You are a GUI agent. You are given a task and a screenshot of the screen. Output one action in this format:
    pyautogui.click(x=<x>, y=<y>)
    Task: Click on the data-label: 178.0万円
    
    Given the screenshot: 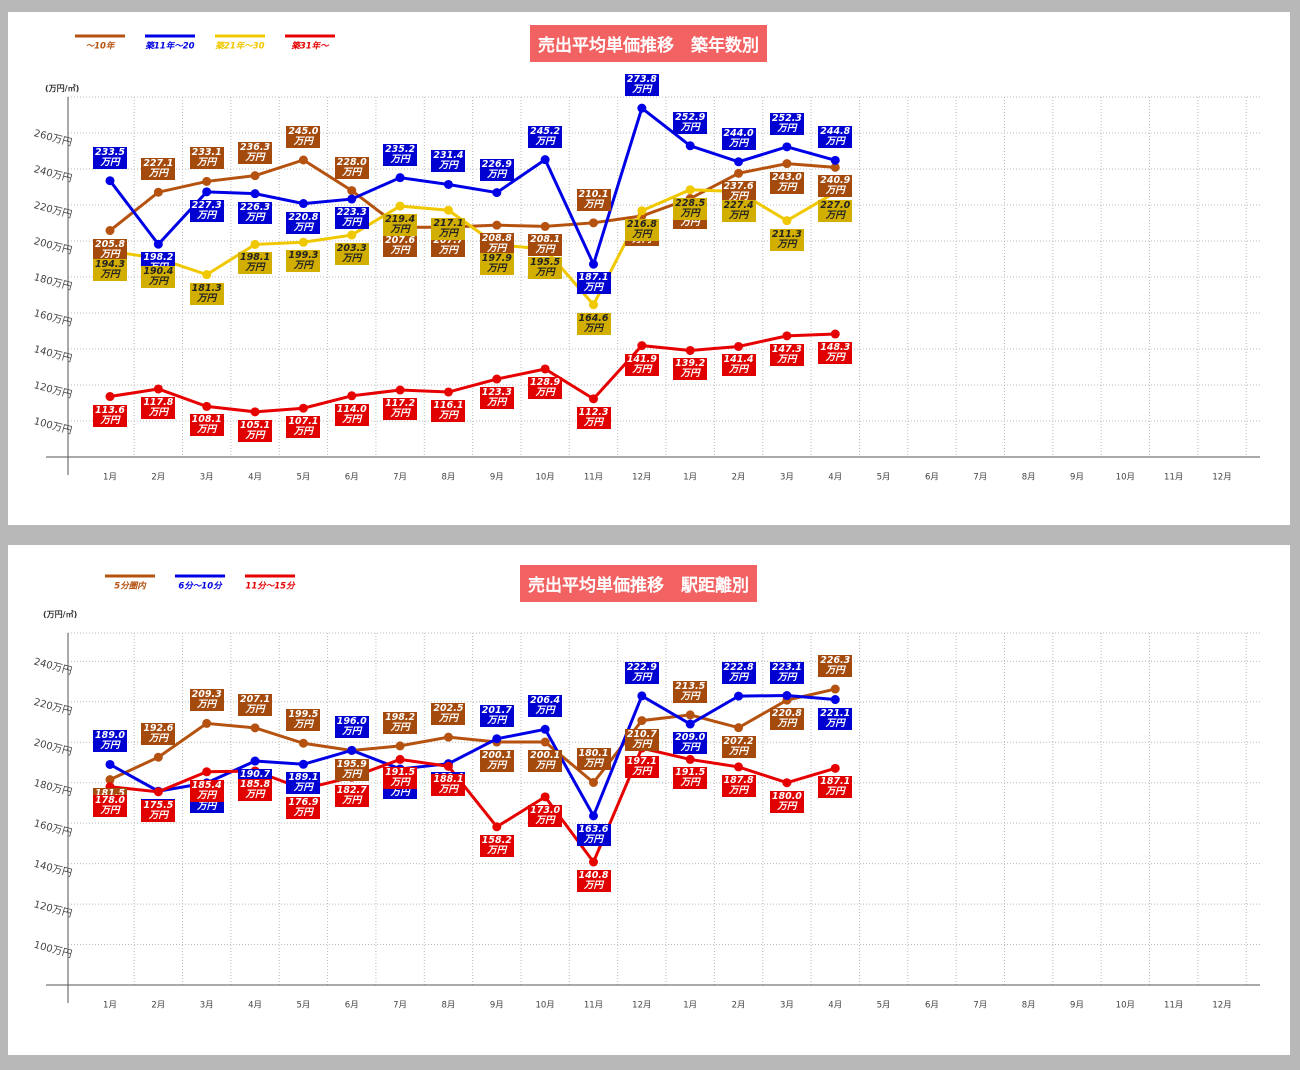 What is the action you would take?
    pyautogui.click(x=110, y=805)
    